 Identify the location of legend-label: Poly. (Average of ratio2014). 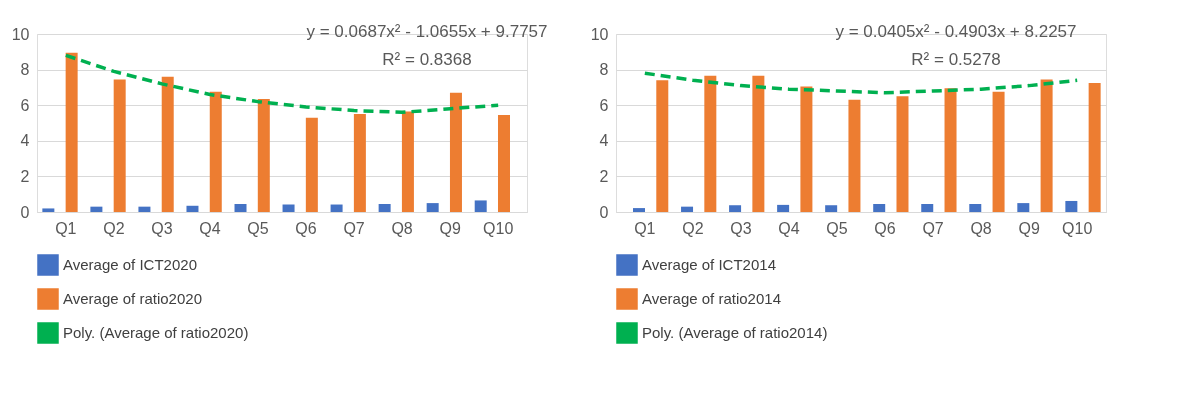
(735, 332).